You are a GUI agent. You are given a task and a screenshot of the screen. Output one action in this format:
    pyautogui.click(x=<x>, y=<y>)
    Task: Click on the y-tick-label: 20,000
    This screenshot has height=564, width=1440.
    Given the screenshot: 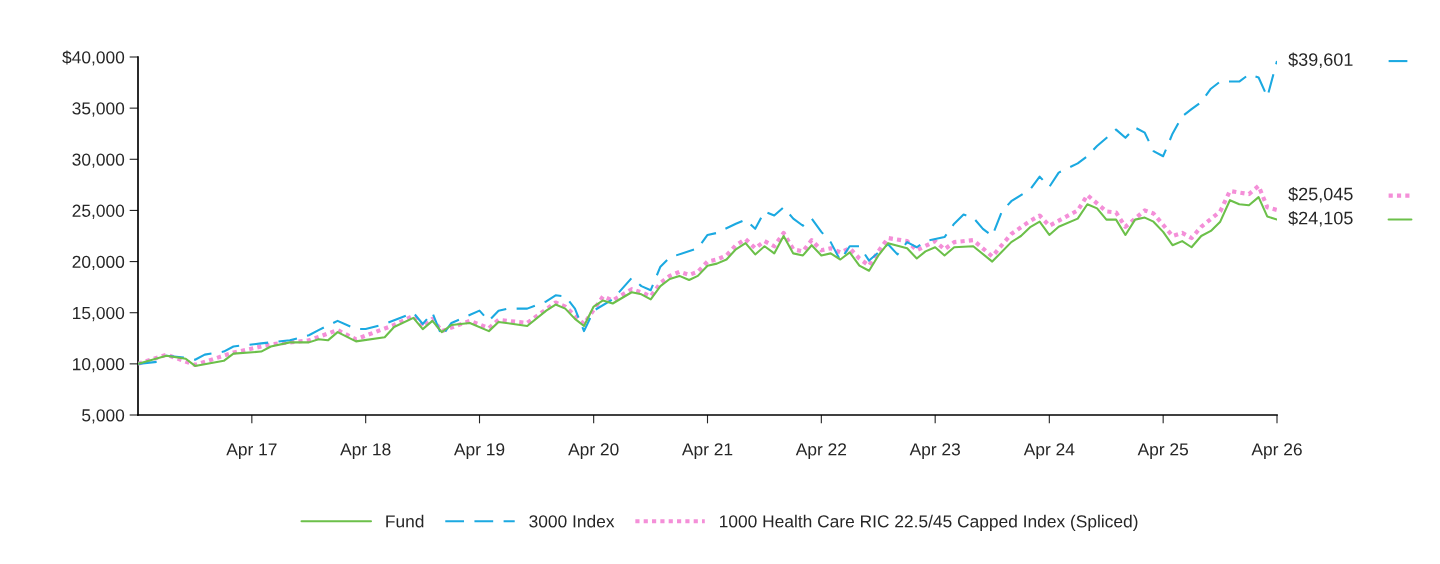 What is the action you would take?
    pyautogui.click(x=98, y=263)
    